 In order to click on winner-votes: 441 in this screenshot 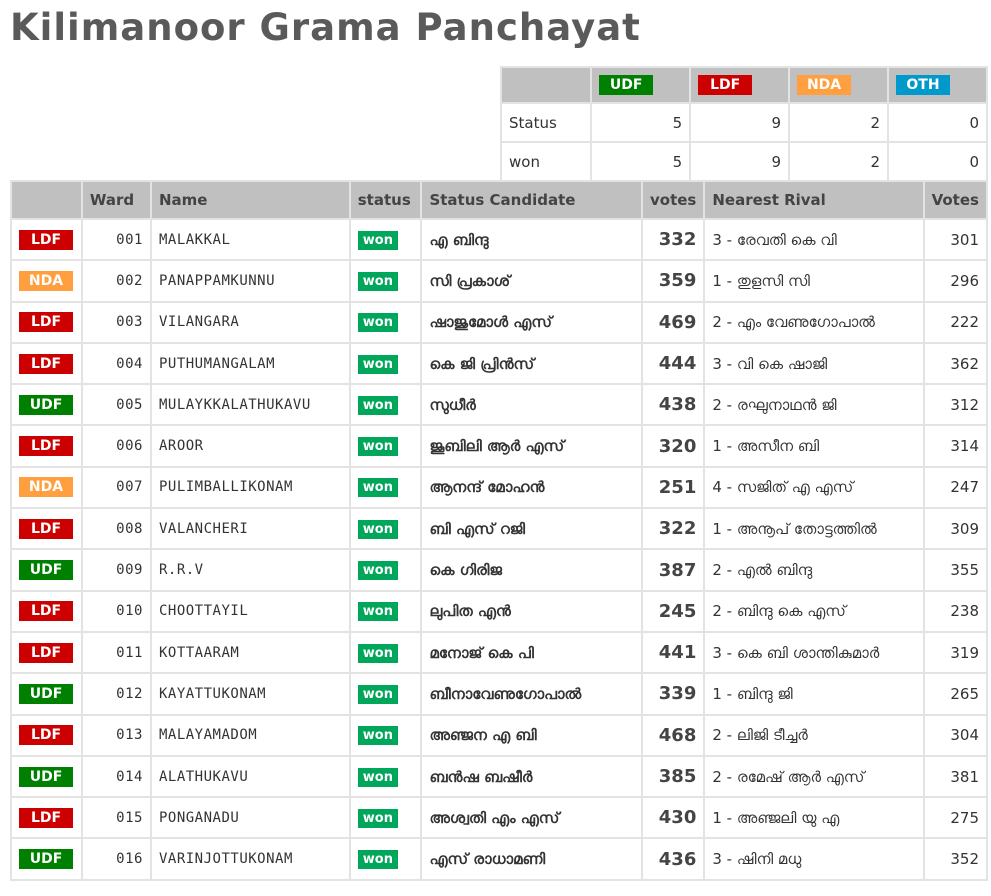, I will do `click(673, 652)`.